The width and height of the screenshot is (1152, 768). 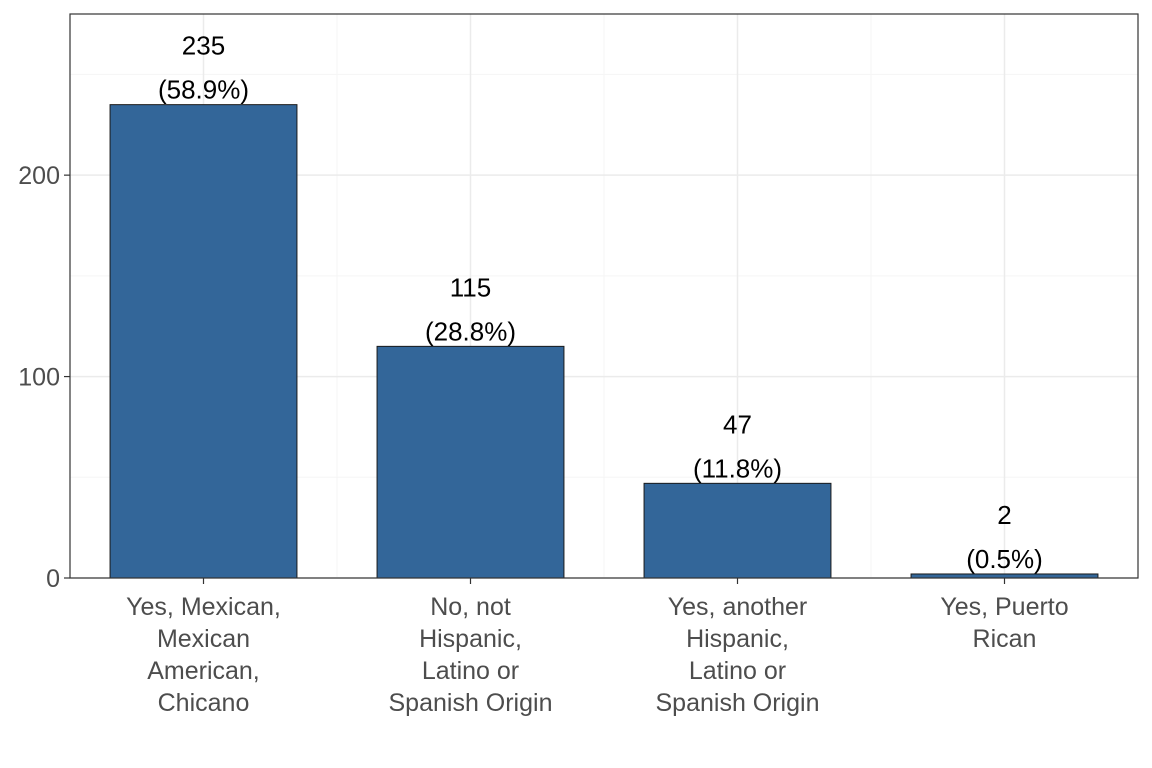 I want to click on percent-label: (0.5%), so click(x=1004, y=559).